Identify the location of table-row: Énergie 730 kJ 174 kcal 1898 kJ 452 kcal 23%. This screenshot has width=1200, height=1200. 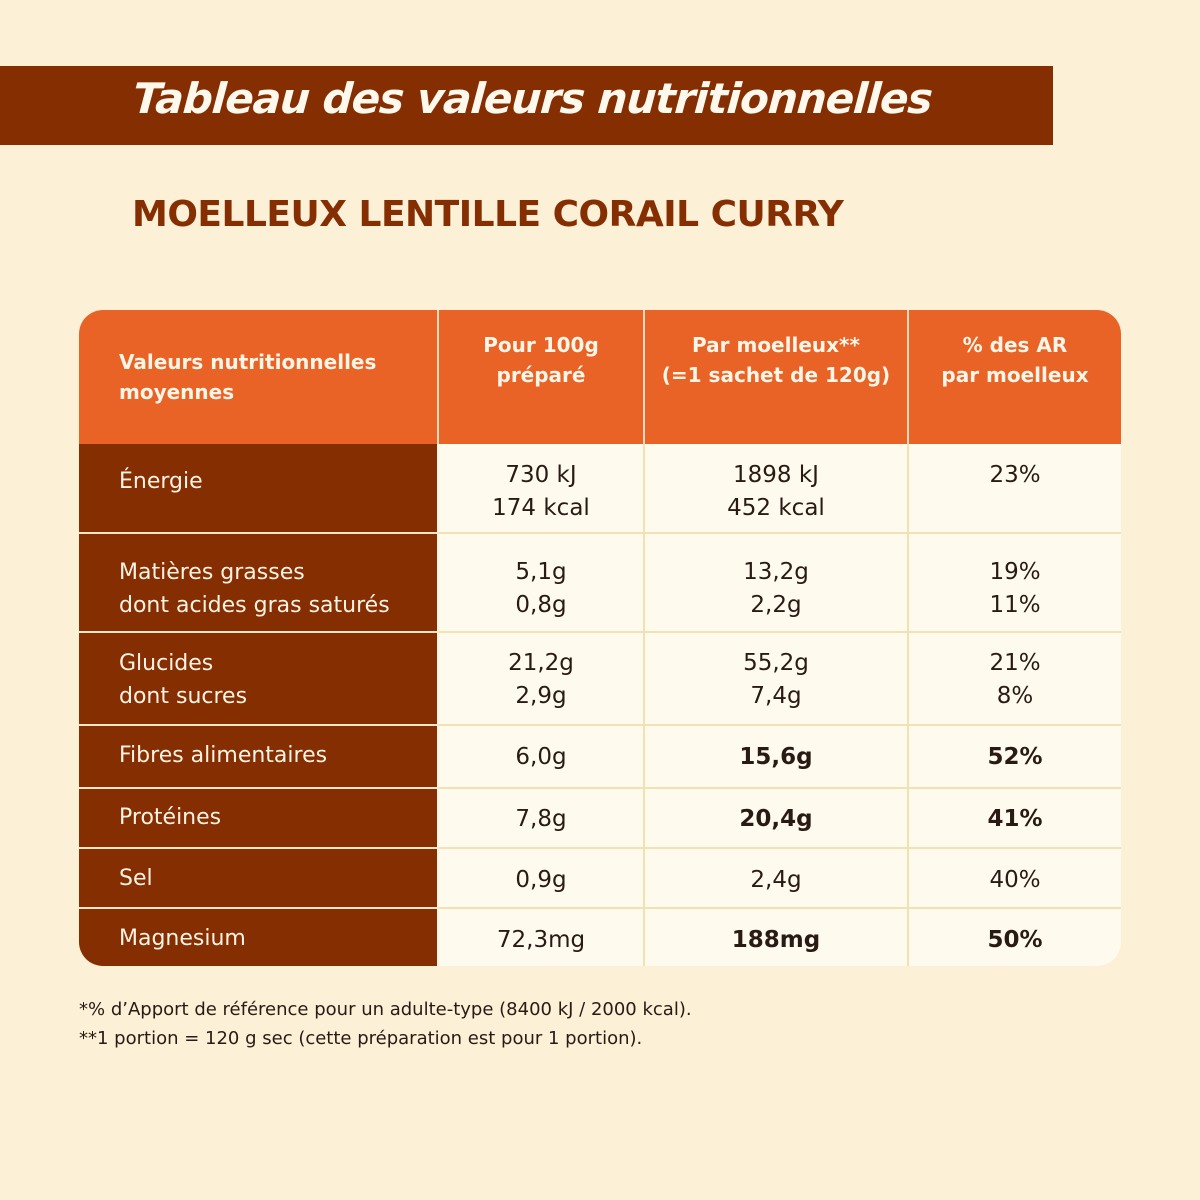
(600, 489).